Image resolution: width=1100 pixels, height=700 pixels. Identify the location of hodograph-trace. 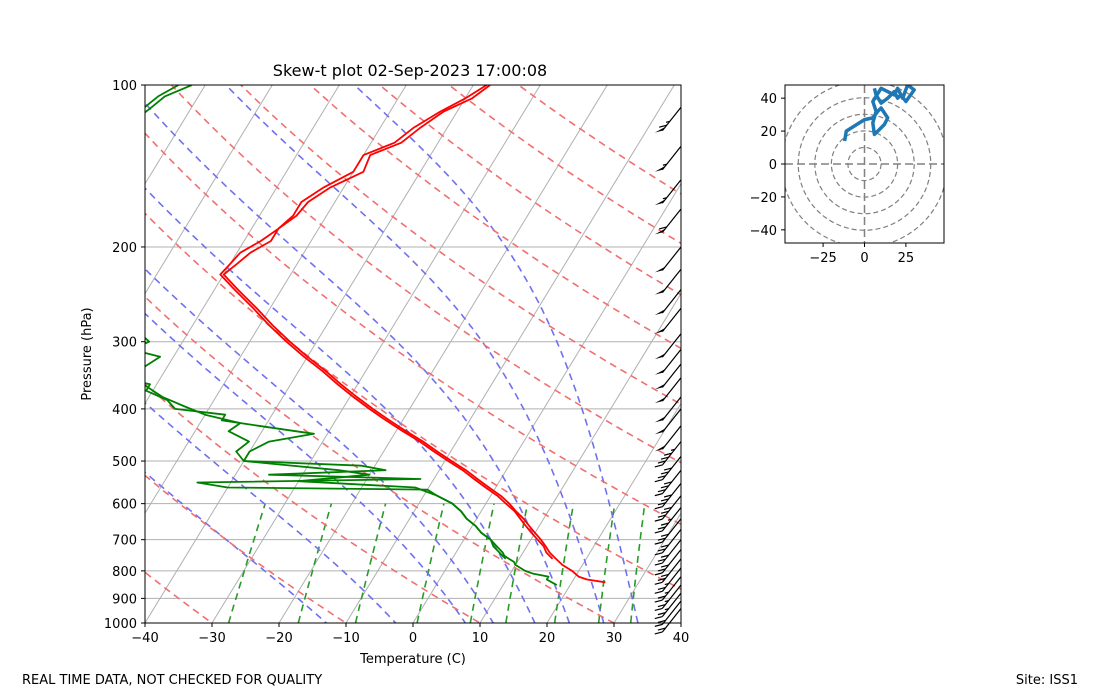
(879, 113).